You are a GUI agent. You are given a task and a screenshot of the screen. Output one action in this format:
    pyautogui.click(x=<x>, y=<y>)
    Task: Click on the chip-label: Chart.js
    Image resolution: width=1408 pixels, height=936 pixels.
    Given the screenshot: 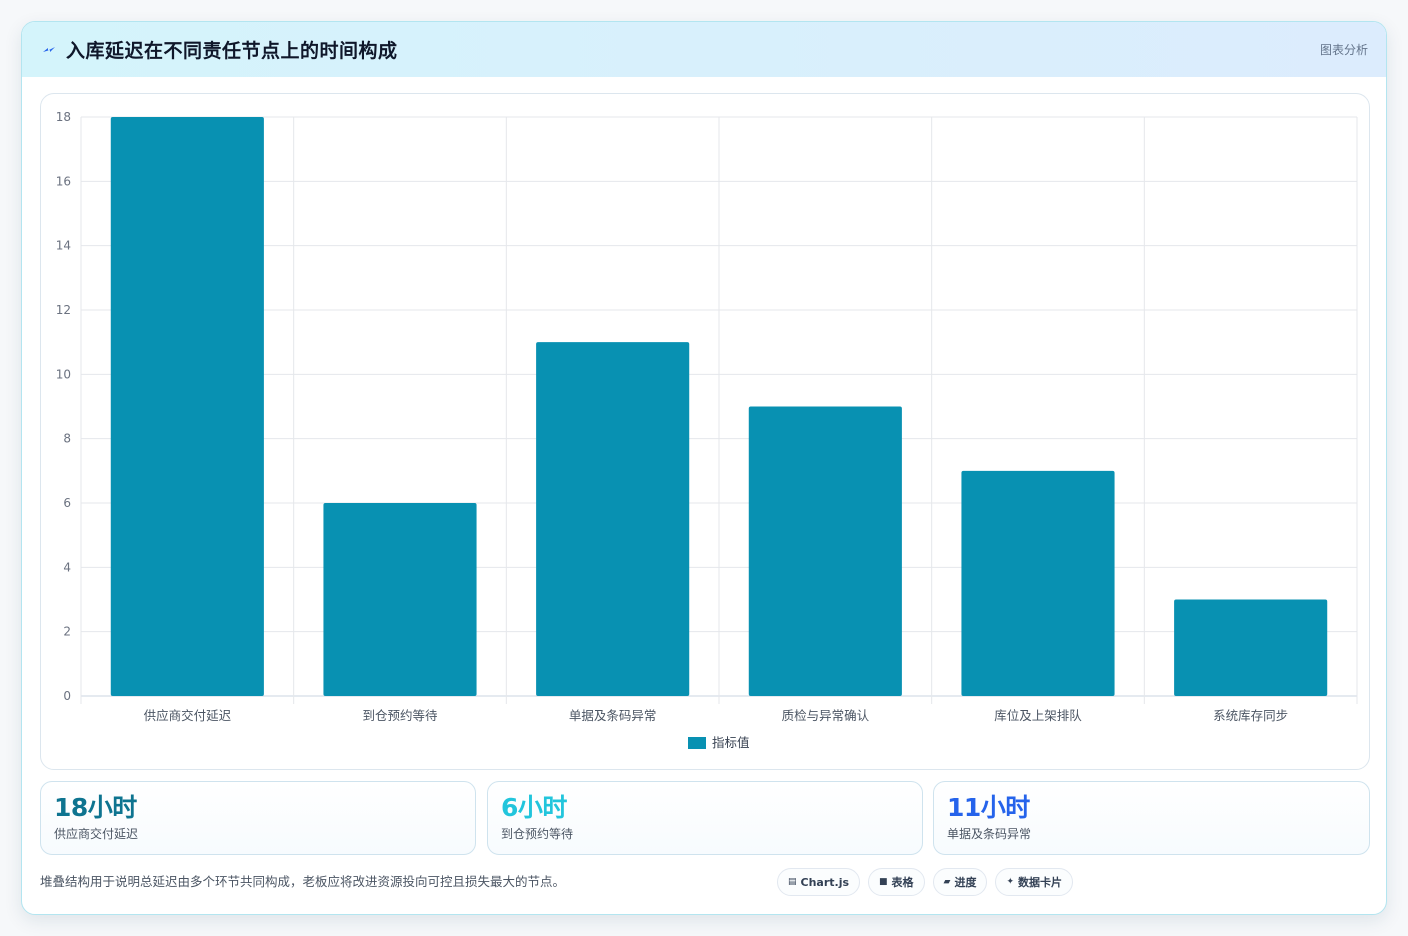 What is the action you would take?
    pyautogui.click(x=825, y=882)
    